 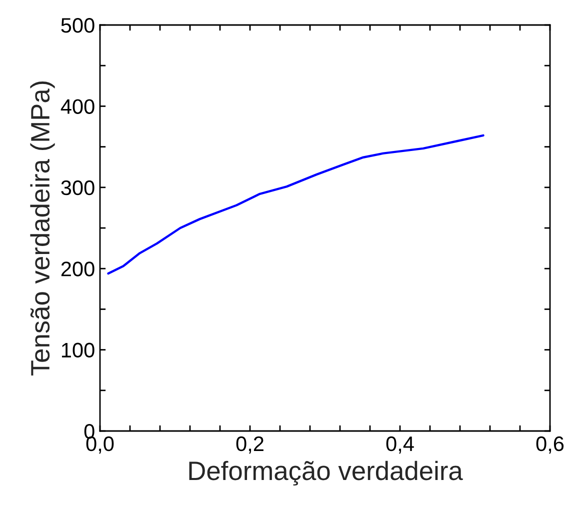 What do you see at coordinates (326, 473) in the screenshot?
I see `x-axis-title: Deformação verdadeira` at bounding box center [326, 473].